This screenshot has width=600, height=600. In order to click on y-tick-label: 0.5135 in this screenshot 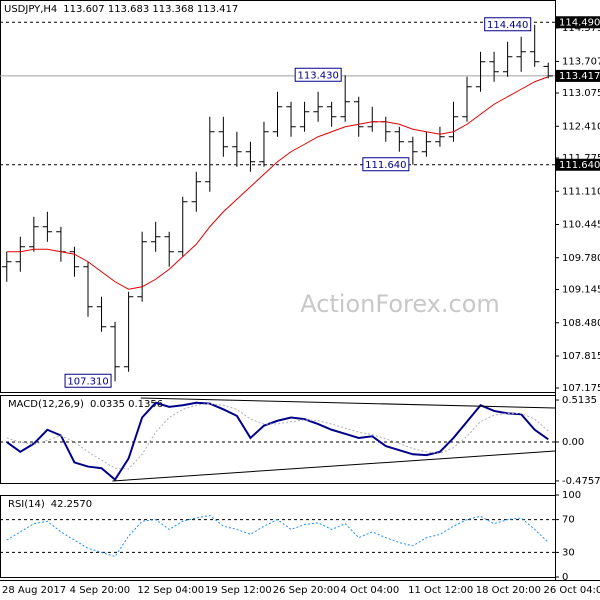, I will do `click(579, 400)`.